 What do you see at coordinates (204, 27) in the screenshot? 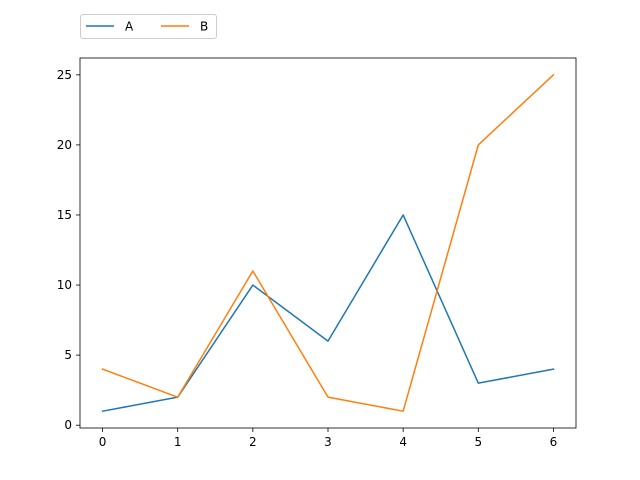
I see `legend-label-b: B` at bounding box center [204, 27].